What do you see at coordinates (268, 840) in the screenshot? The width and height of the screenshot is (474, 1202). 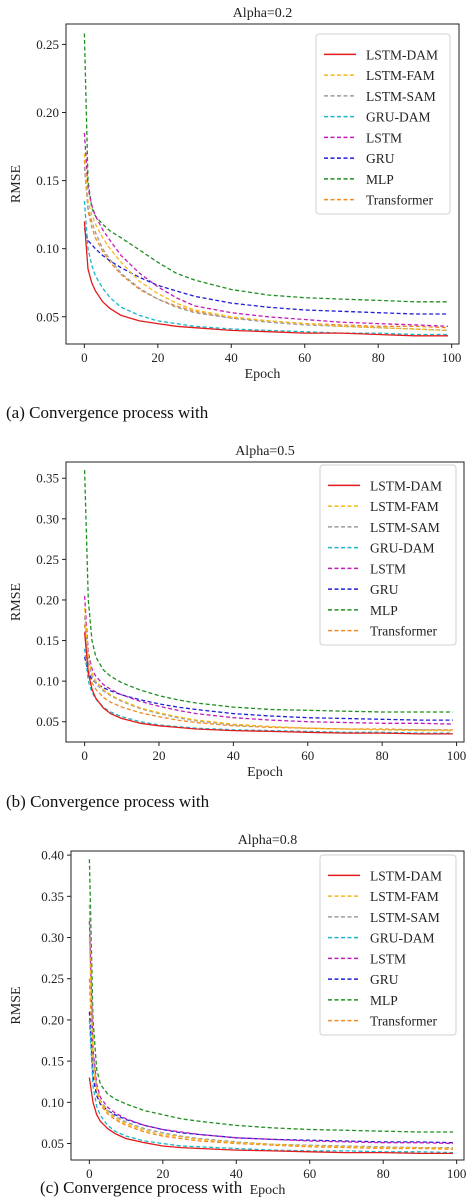 I see `chart-title: Alpha=0.8` at bounding box center [268, 840].